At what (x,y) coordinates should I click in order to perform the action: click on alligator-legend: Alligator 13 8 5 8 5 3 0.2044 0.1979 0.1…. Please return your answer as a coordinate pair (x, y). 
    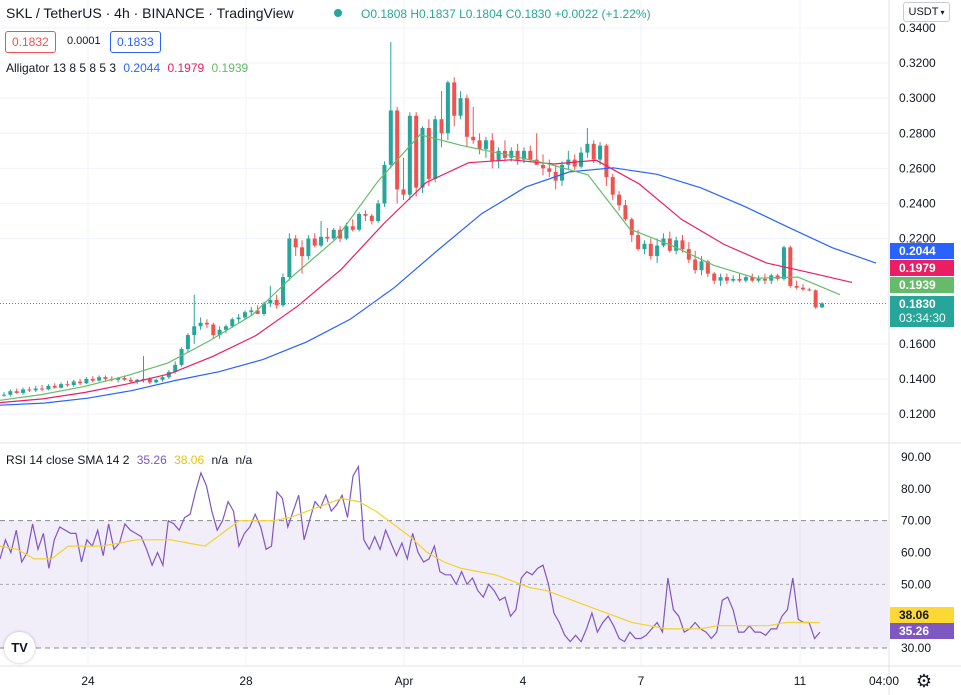
    Looking at the image, I should click on (127, 68).